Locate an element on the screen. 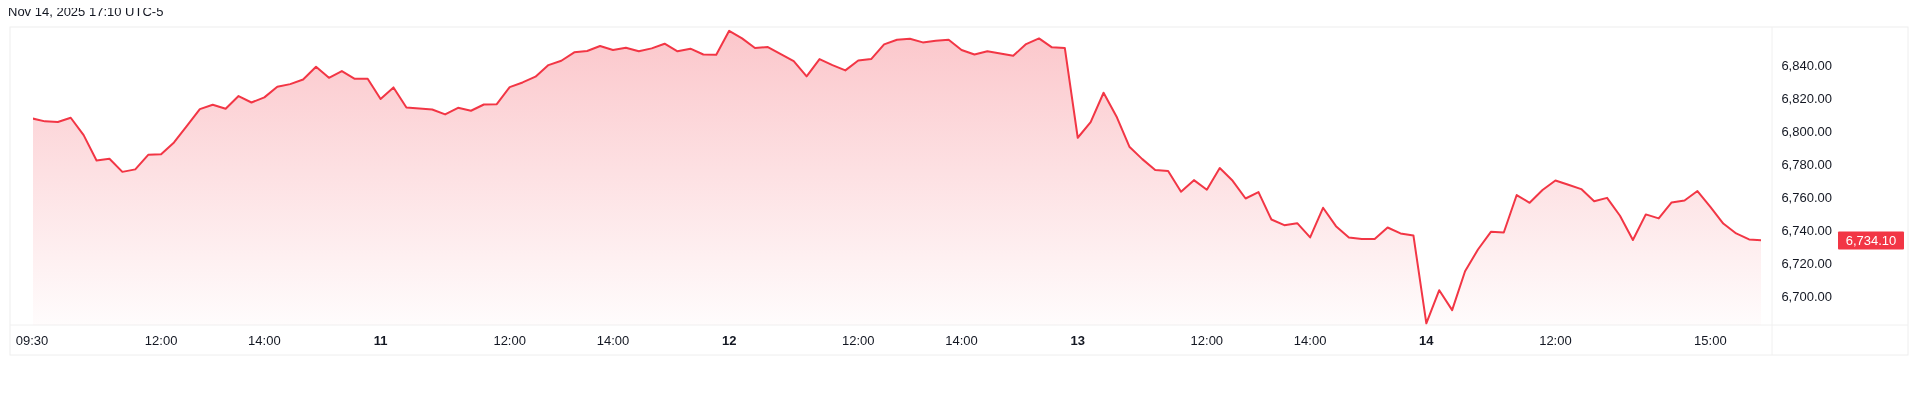 This screenshot has height=418, width=1920. x-tick-label: 13 is located at coordinates (1077, 340).